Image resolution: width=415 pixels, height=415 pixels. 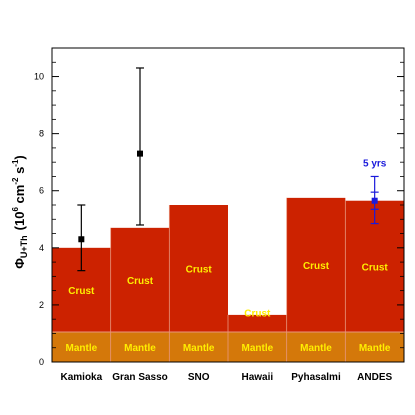 I want to click on crust-label-kamioka: Crust, so click(x=81, y=291).